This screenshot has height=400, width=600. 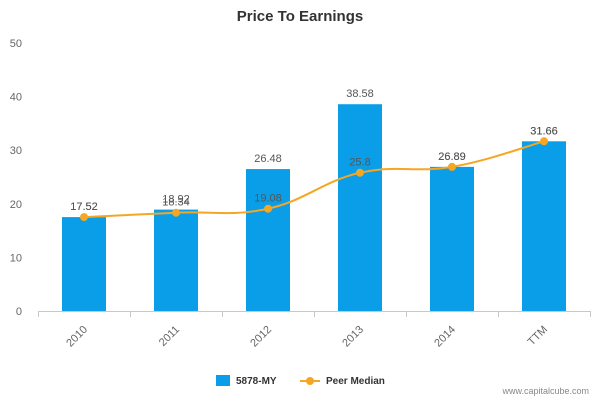 I want to click on y-tick-label: 10, so click(x=16, y=258).